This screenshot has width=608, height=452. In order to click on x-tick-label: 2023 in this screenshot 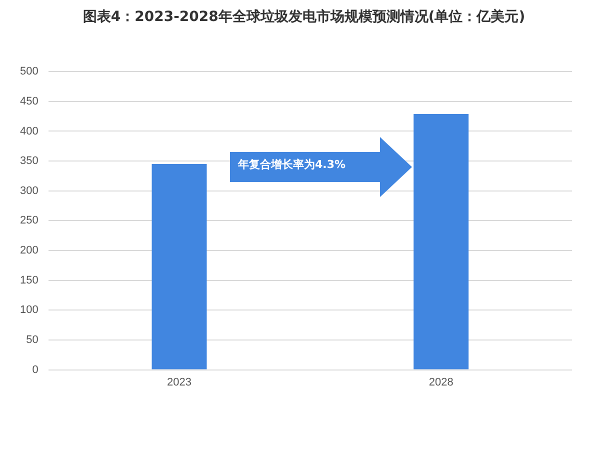, I will do `click(179, 382)`.